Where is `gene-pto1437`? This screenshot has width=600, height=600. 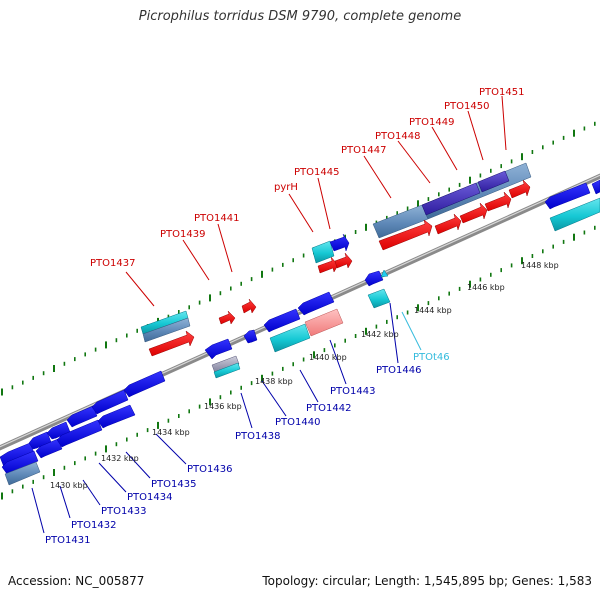 gene-pto1437 is located at coordinates (171, 343).